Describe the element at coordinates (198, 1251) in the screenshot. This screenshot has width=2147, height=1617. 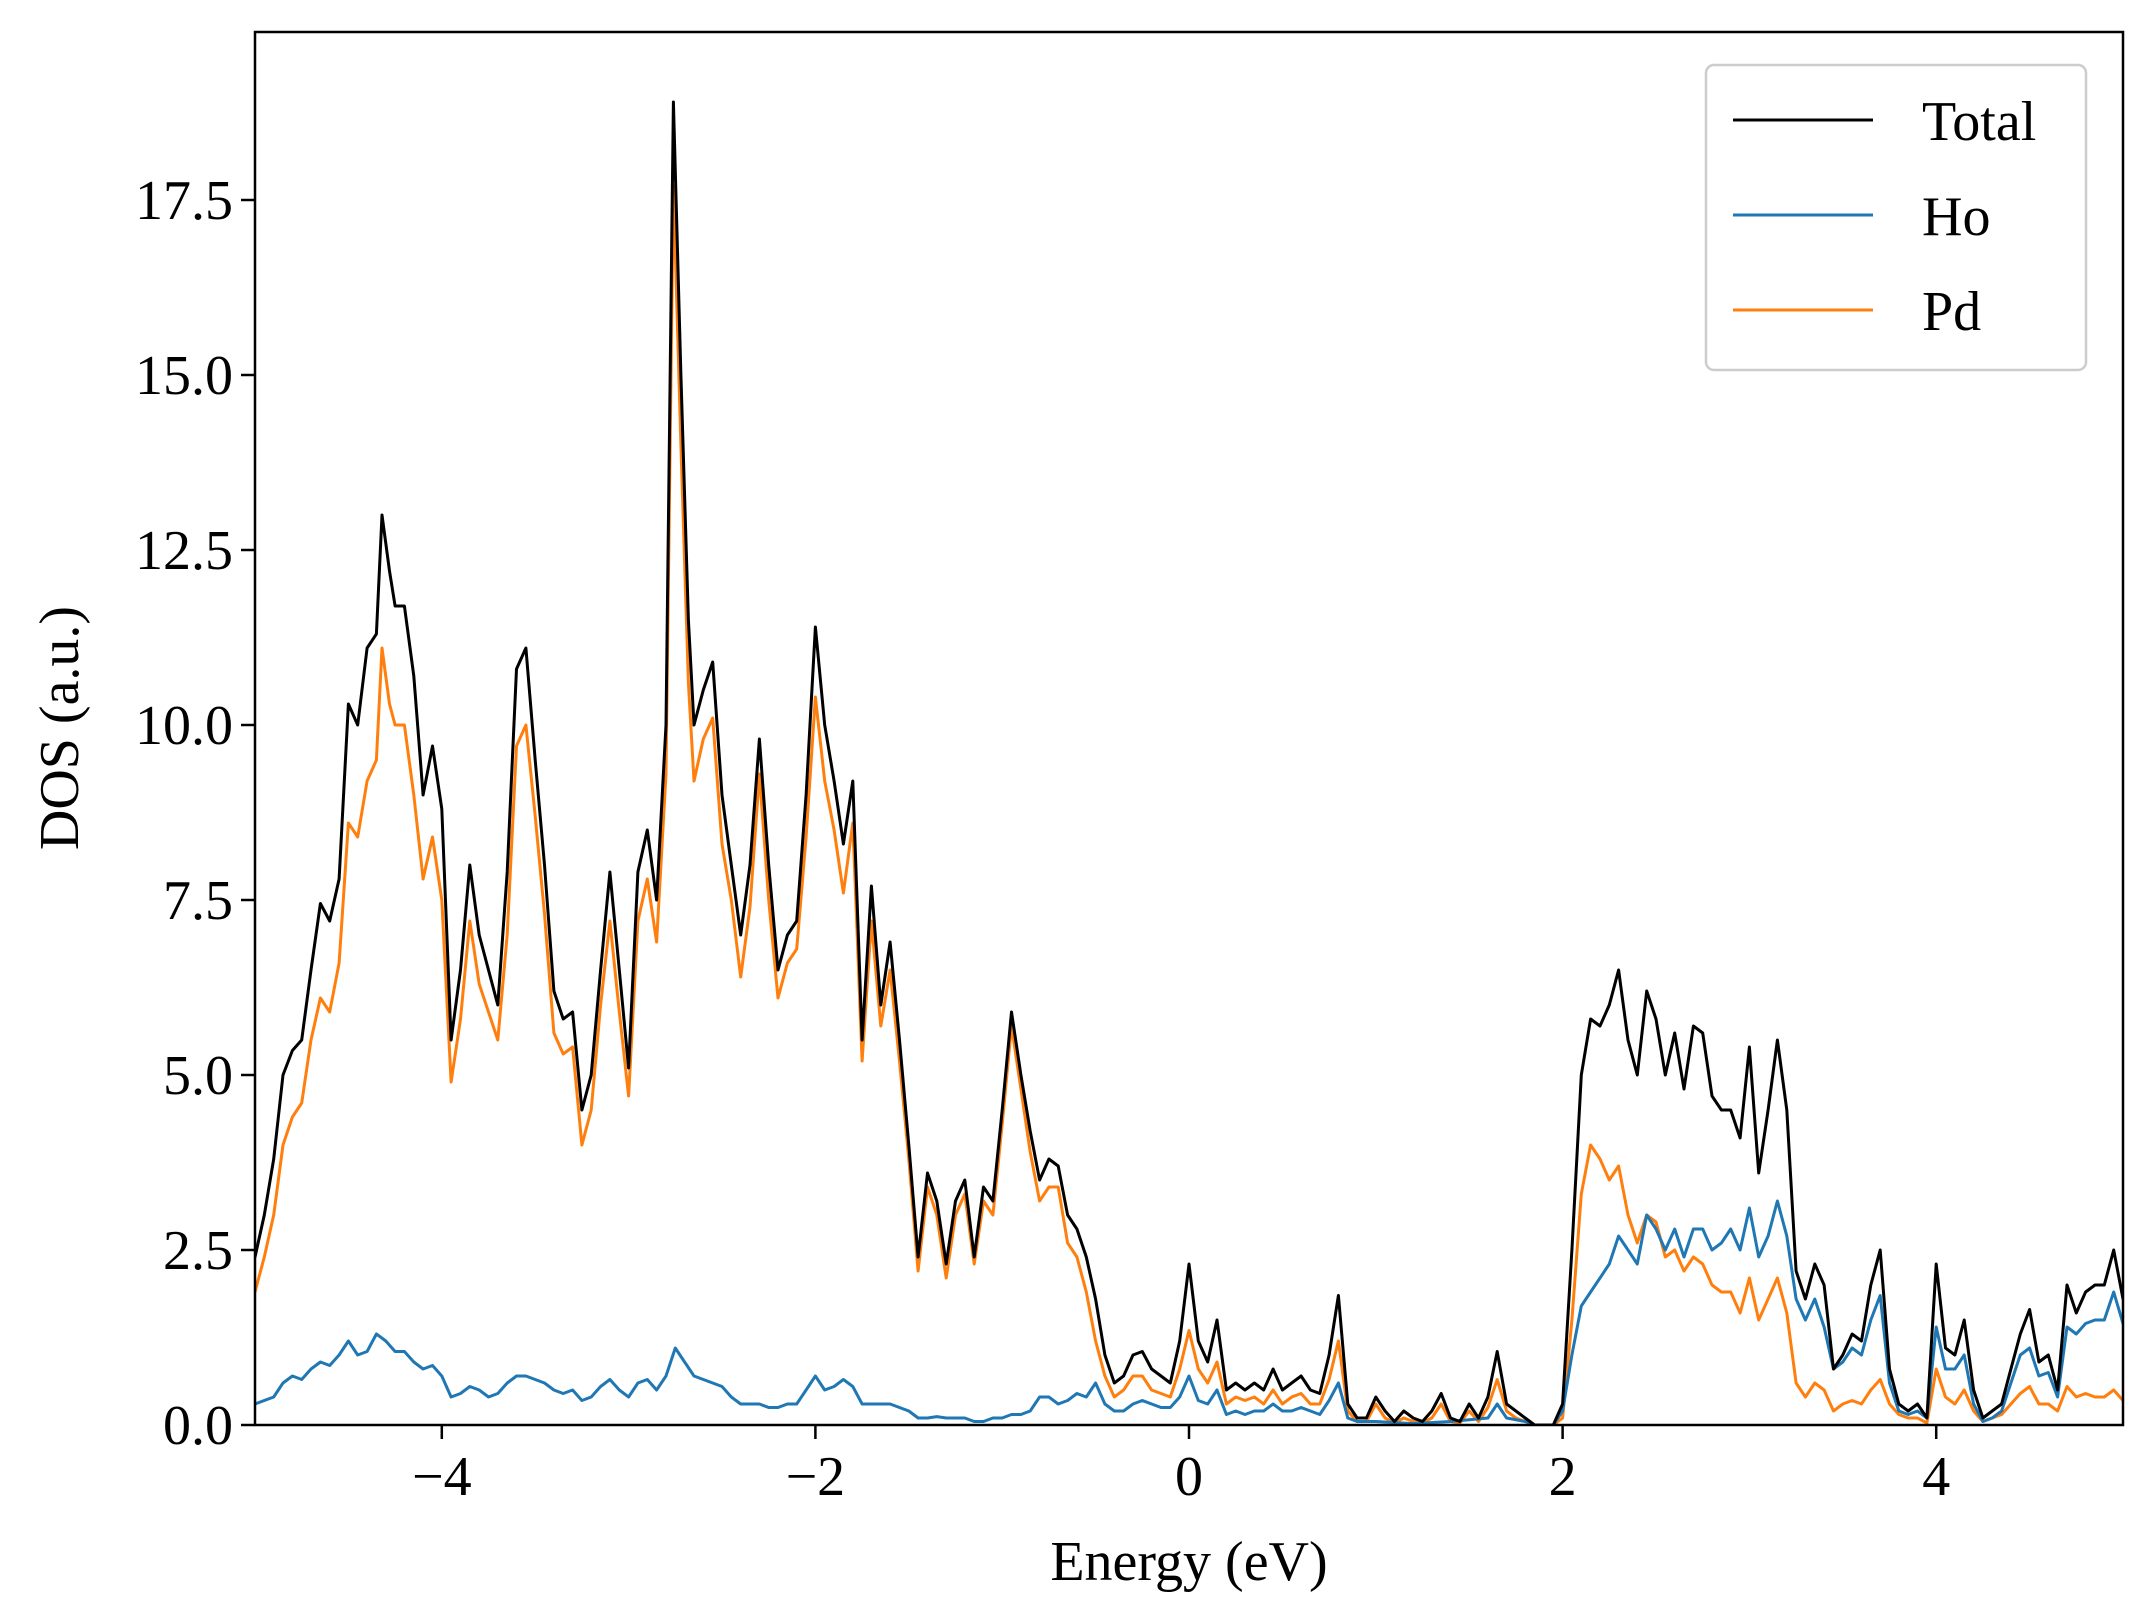
I see `y-tick-label: 2.5` at that location.